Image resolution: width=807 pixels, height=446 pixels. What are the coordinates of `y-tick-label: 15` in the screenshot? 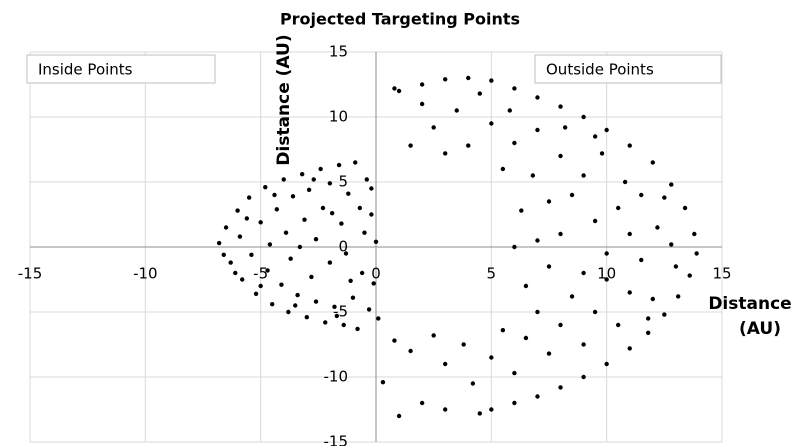 It's located at (338, 52).